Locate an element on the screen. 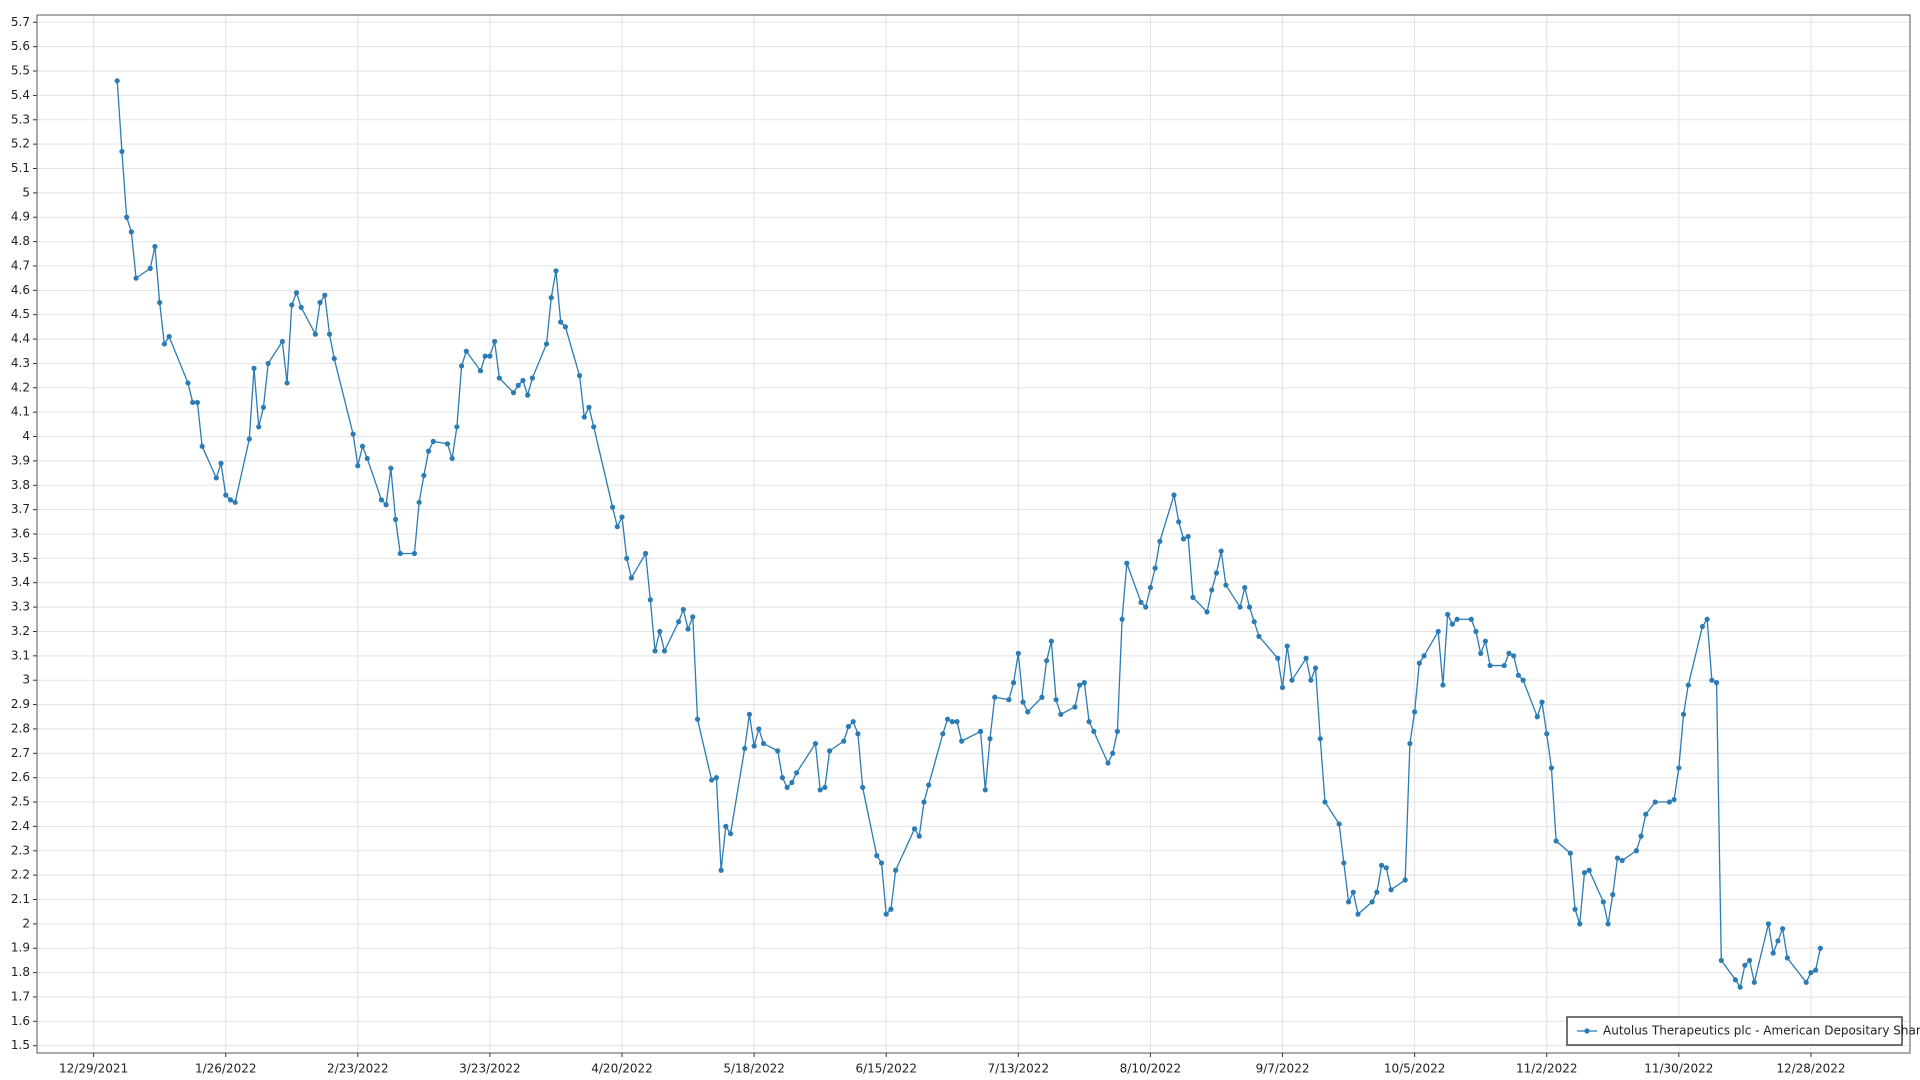 This screenshot has width=1920, height=1080. y-tick-label: 3.3 is located at coordinates (20, 607).